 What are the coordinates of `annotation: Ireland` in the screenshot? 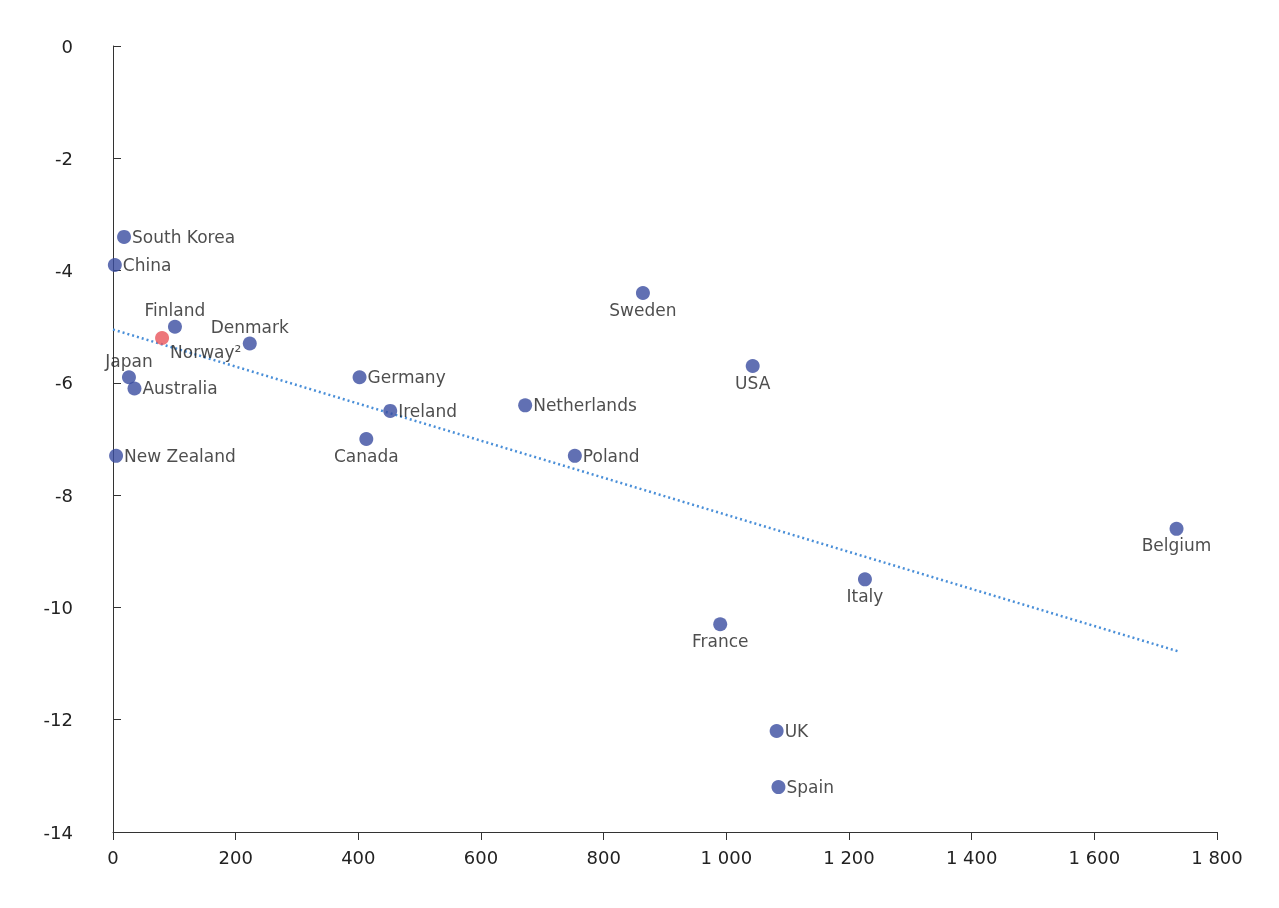 It's located at (428, 410).